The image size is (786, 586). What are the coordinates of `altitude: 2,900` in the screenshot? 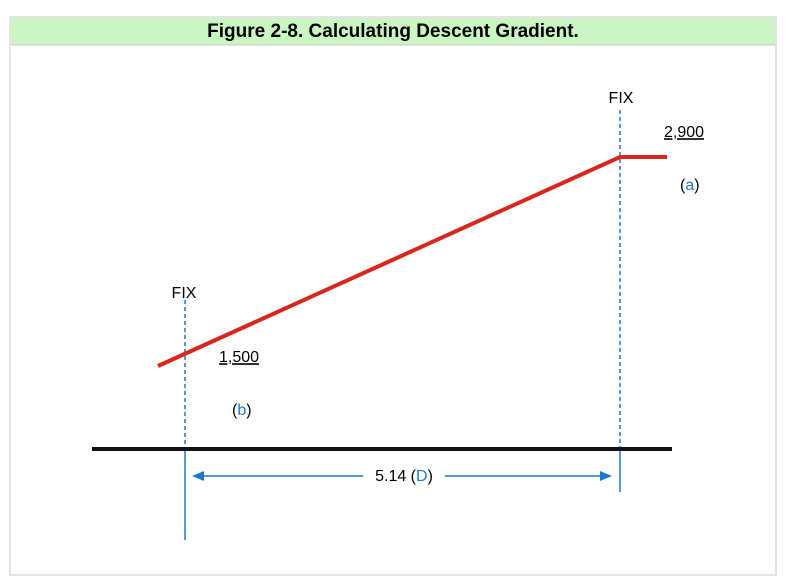 It's located at (684, 132).